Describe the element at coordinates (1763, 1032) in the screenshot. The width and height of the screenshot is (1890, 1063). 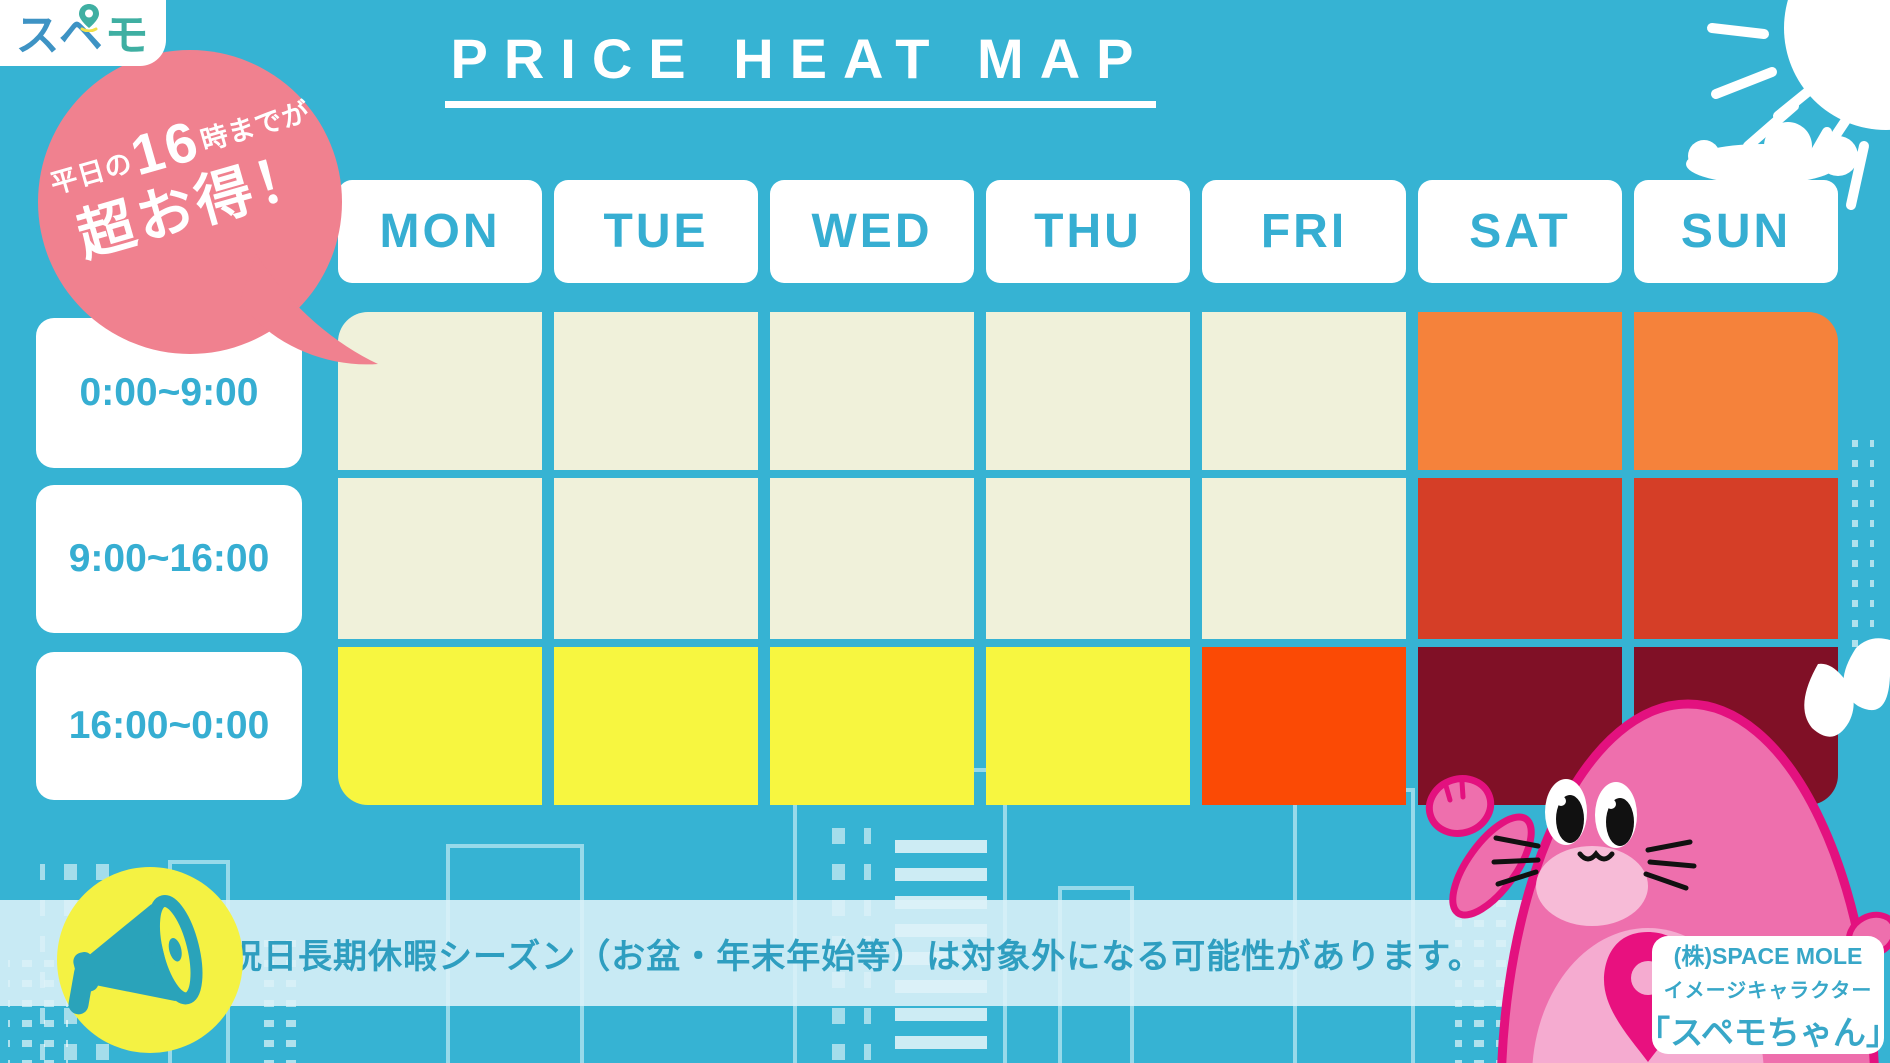
I see `credit-character-name: 「スペモちゃん」` at that location.